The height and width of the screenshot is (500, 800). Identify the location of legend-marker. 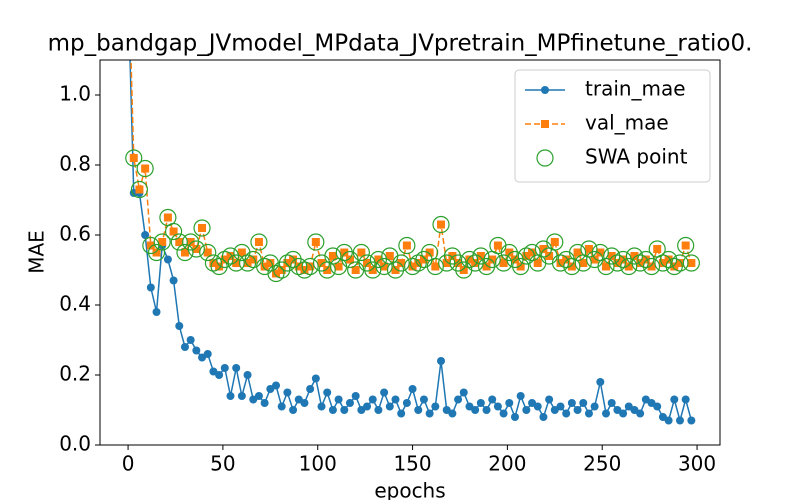
(545, 124).